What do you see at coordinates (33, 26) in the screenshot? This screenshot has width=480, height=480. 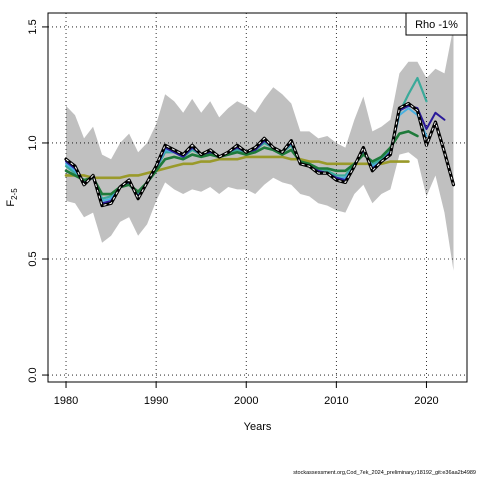 I see `y-tick-label-1.5: 1.5` at bounding box center [33, 26].